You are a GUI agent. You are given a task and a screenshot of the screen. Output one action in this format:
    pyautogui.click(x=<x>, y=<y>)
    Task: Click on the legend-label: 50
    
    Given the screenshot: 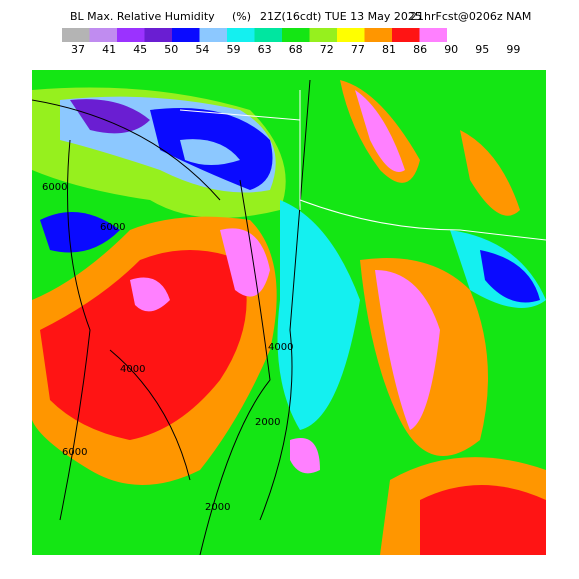 What is the action you would take?
    pyautogui.click(x=171, y=49)
    